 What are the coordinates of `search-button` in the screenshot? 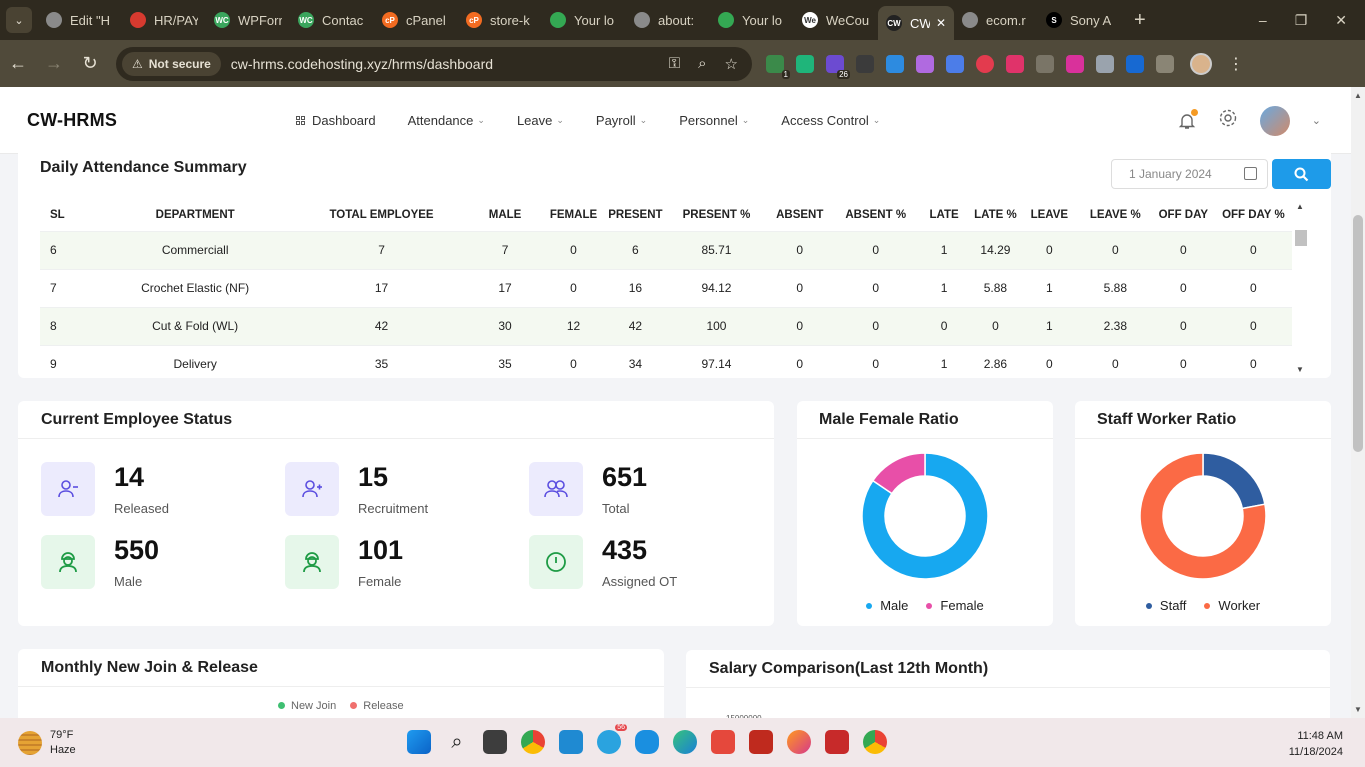 It's located at (1301, 174).